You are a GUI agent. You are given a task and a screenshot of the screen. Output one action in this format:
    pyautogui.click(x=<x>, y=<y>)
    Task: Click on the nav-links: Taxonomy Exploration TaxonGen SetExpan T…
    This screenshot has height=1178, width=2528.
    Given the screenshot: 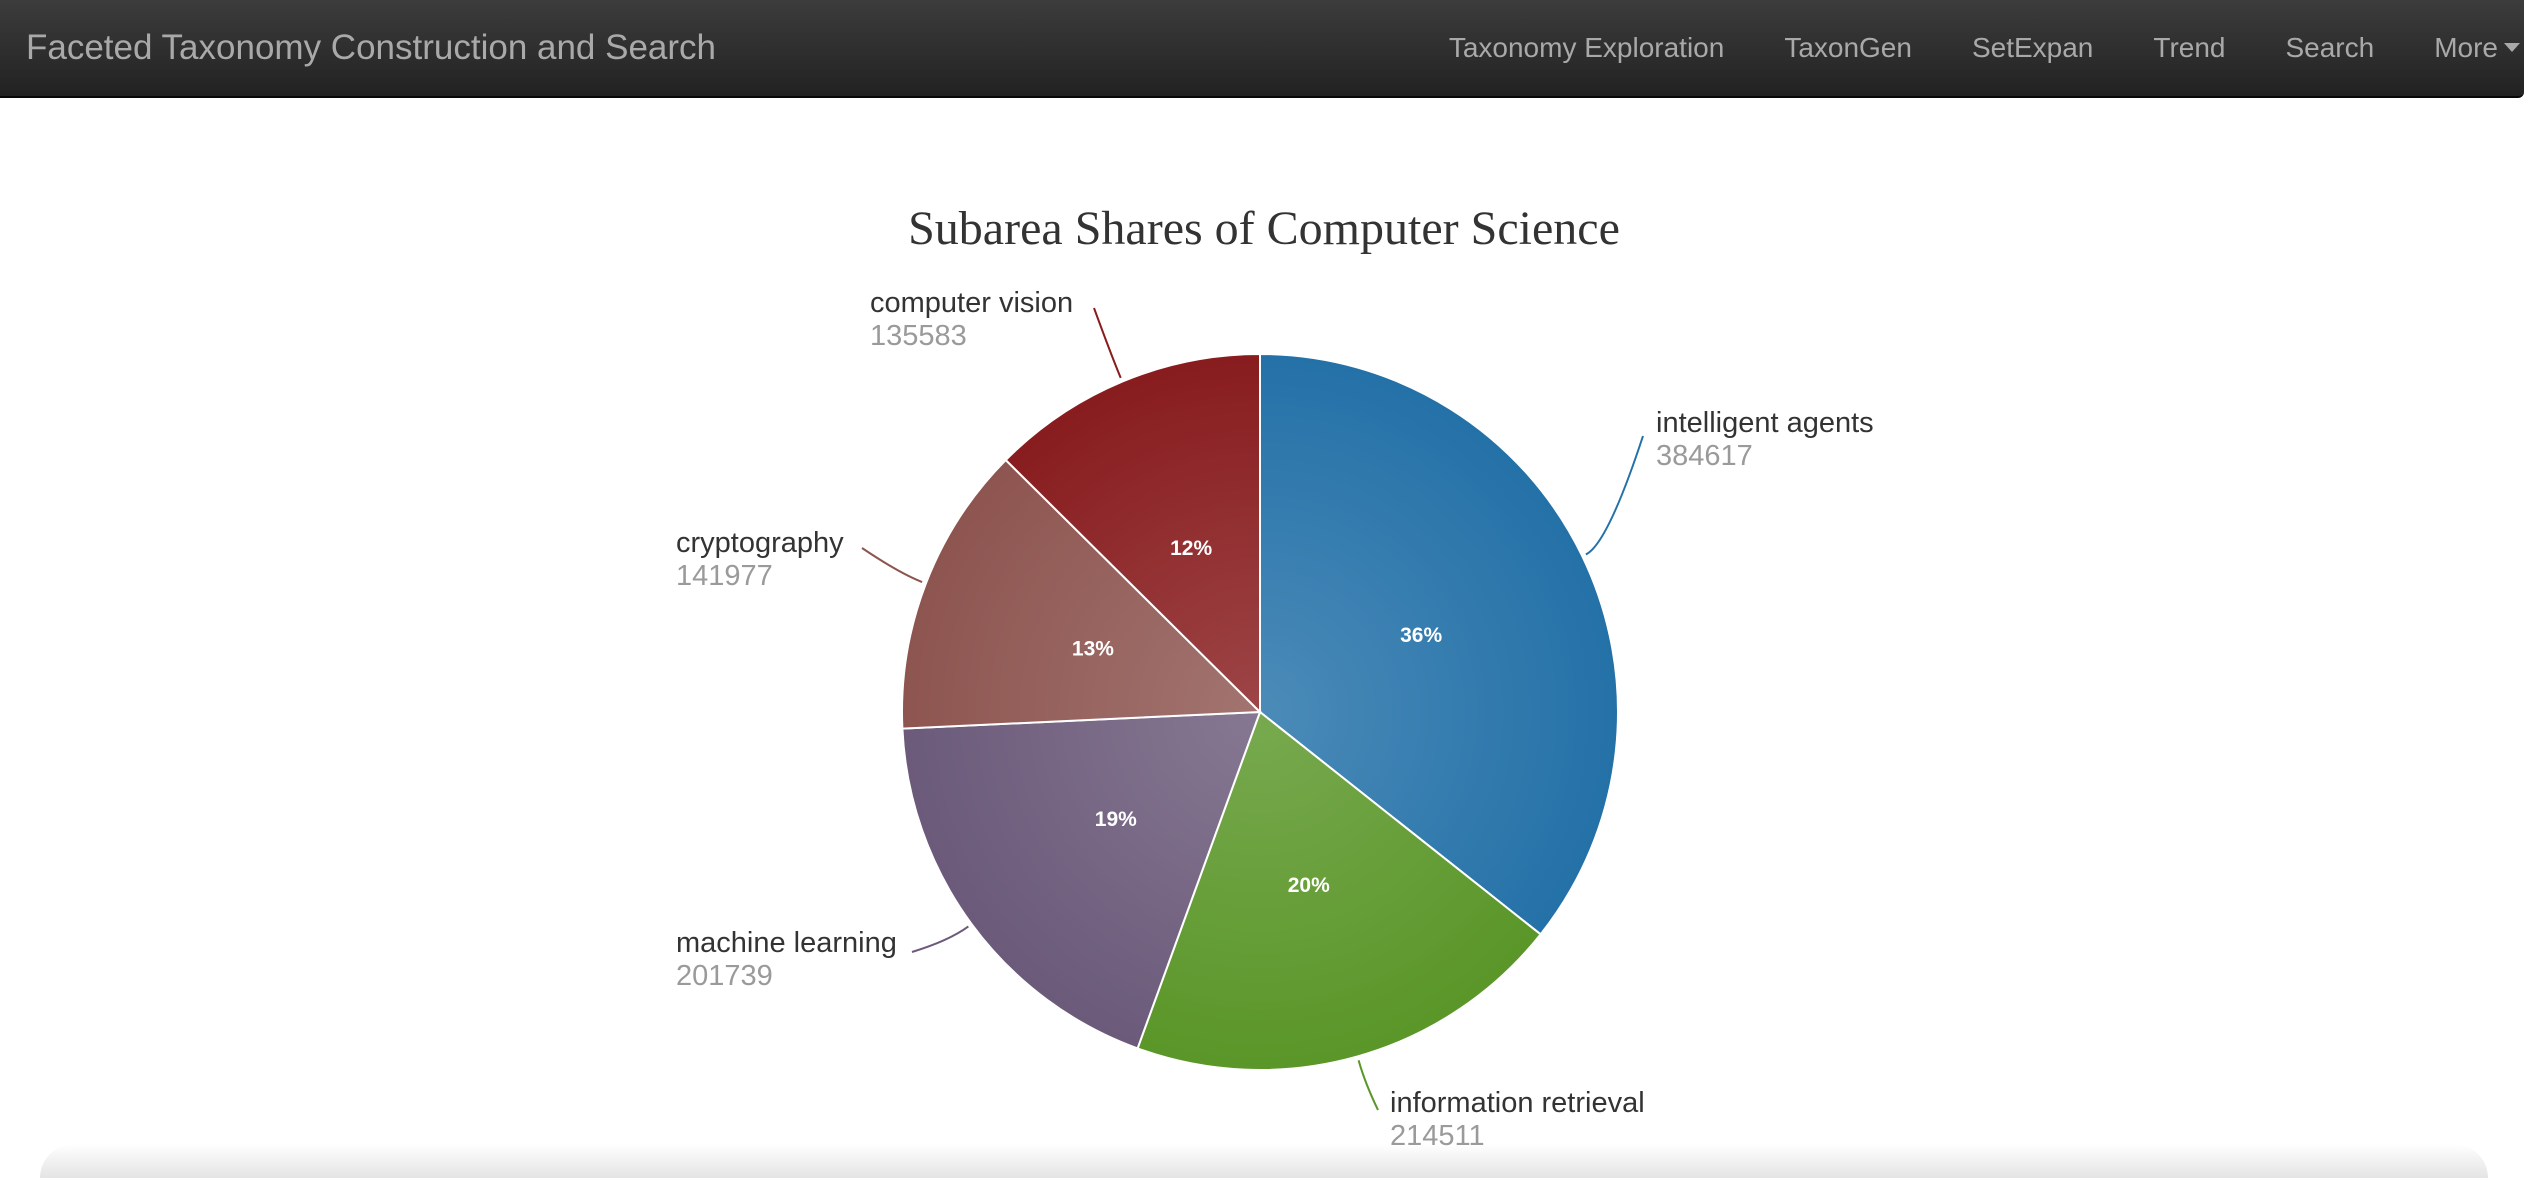 What is the action you would take?
    pyautogui.click(x=1971, y=48)
    